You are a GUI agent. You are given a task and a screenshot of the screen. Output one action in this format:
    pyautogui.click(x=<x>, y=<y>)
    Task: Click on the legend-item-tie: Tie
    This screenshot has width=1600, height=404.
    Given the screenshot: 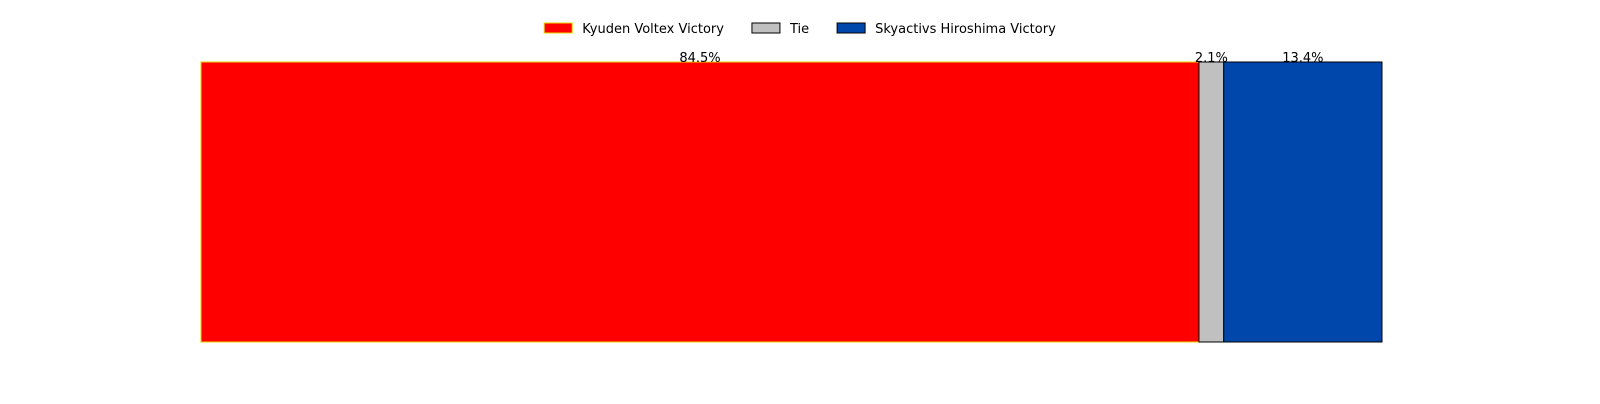 What is the action you would take?
    pyautogui.click(x=780, y=29)
    